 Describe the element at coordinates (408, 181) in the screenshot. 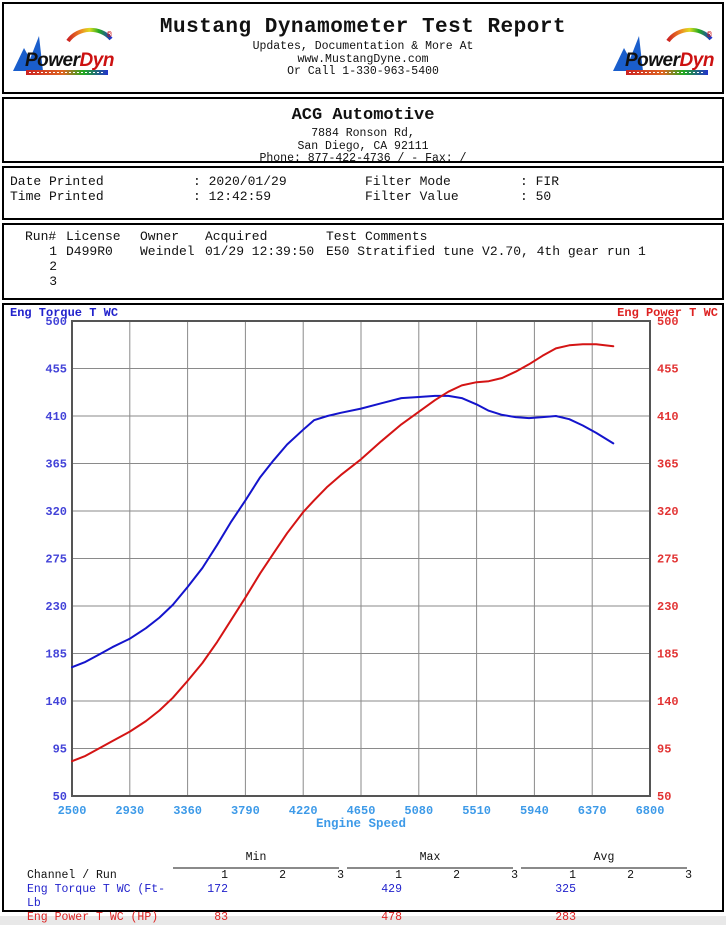

I see `filter-mode-label: Filter Mode` at that location.